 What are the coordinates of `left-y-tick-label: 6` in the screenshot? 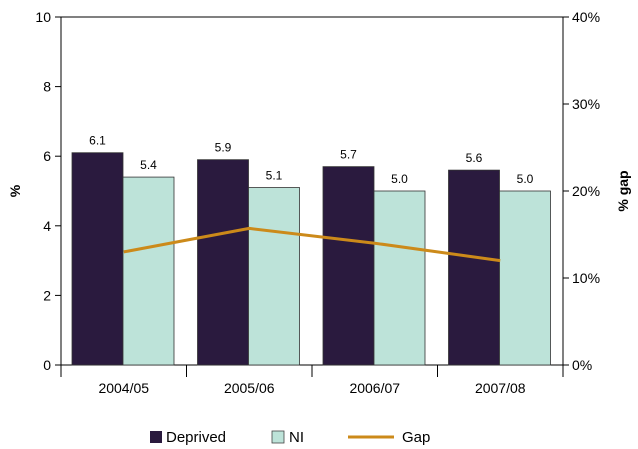 It's located at (47, 156).